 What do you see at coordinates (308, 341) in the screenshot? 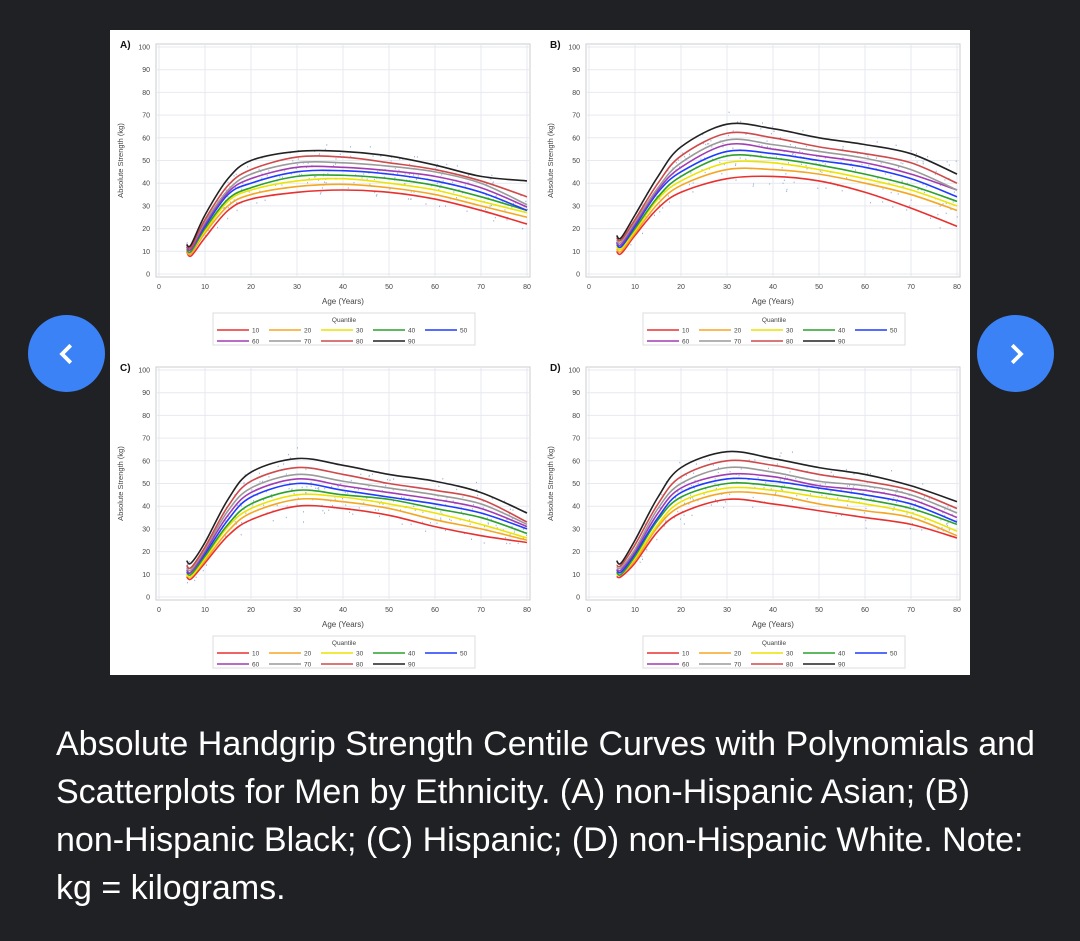
I see `legend-entry: 70` at bounding box center [308, 341].